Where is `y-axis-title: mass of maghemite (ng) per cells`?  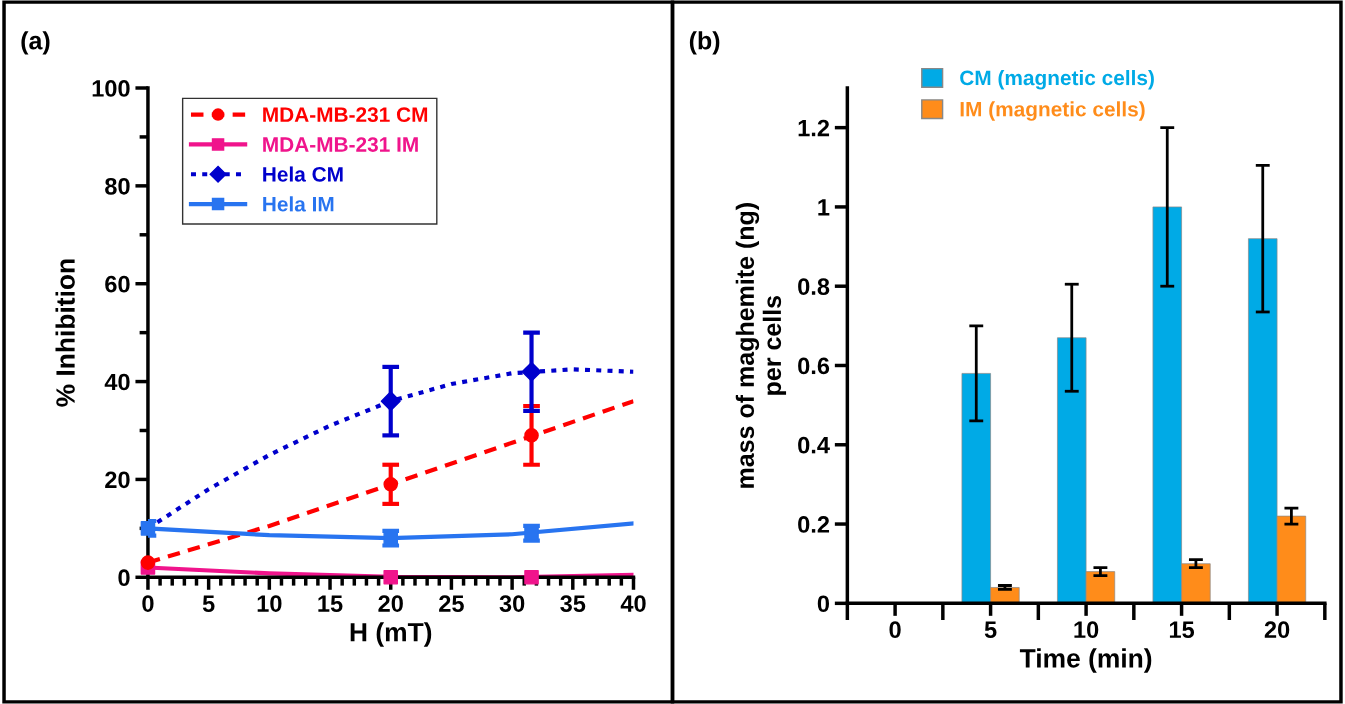 y-axis-title: mass of maghemite (ng) per cells is located at coordinates (761, 345).